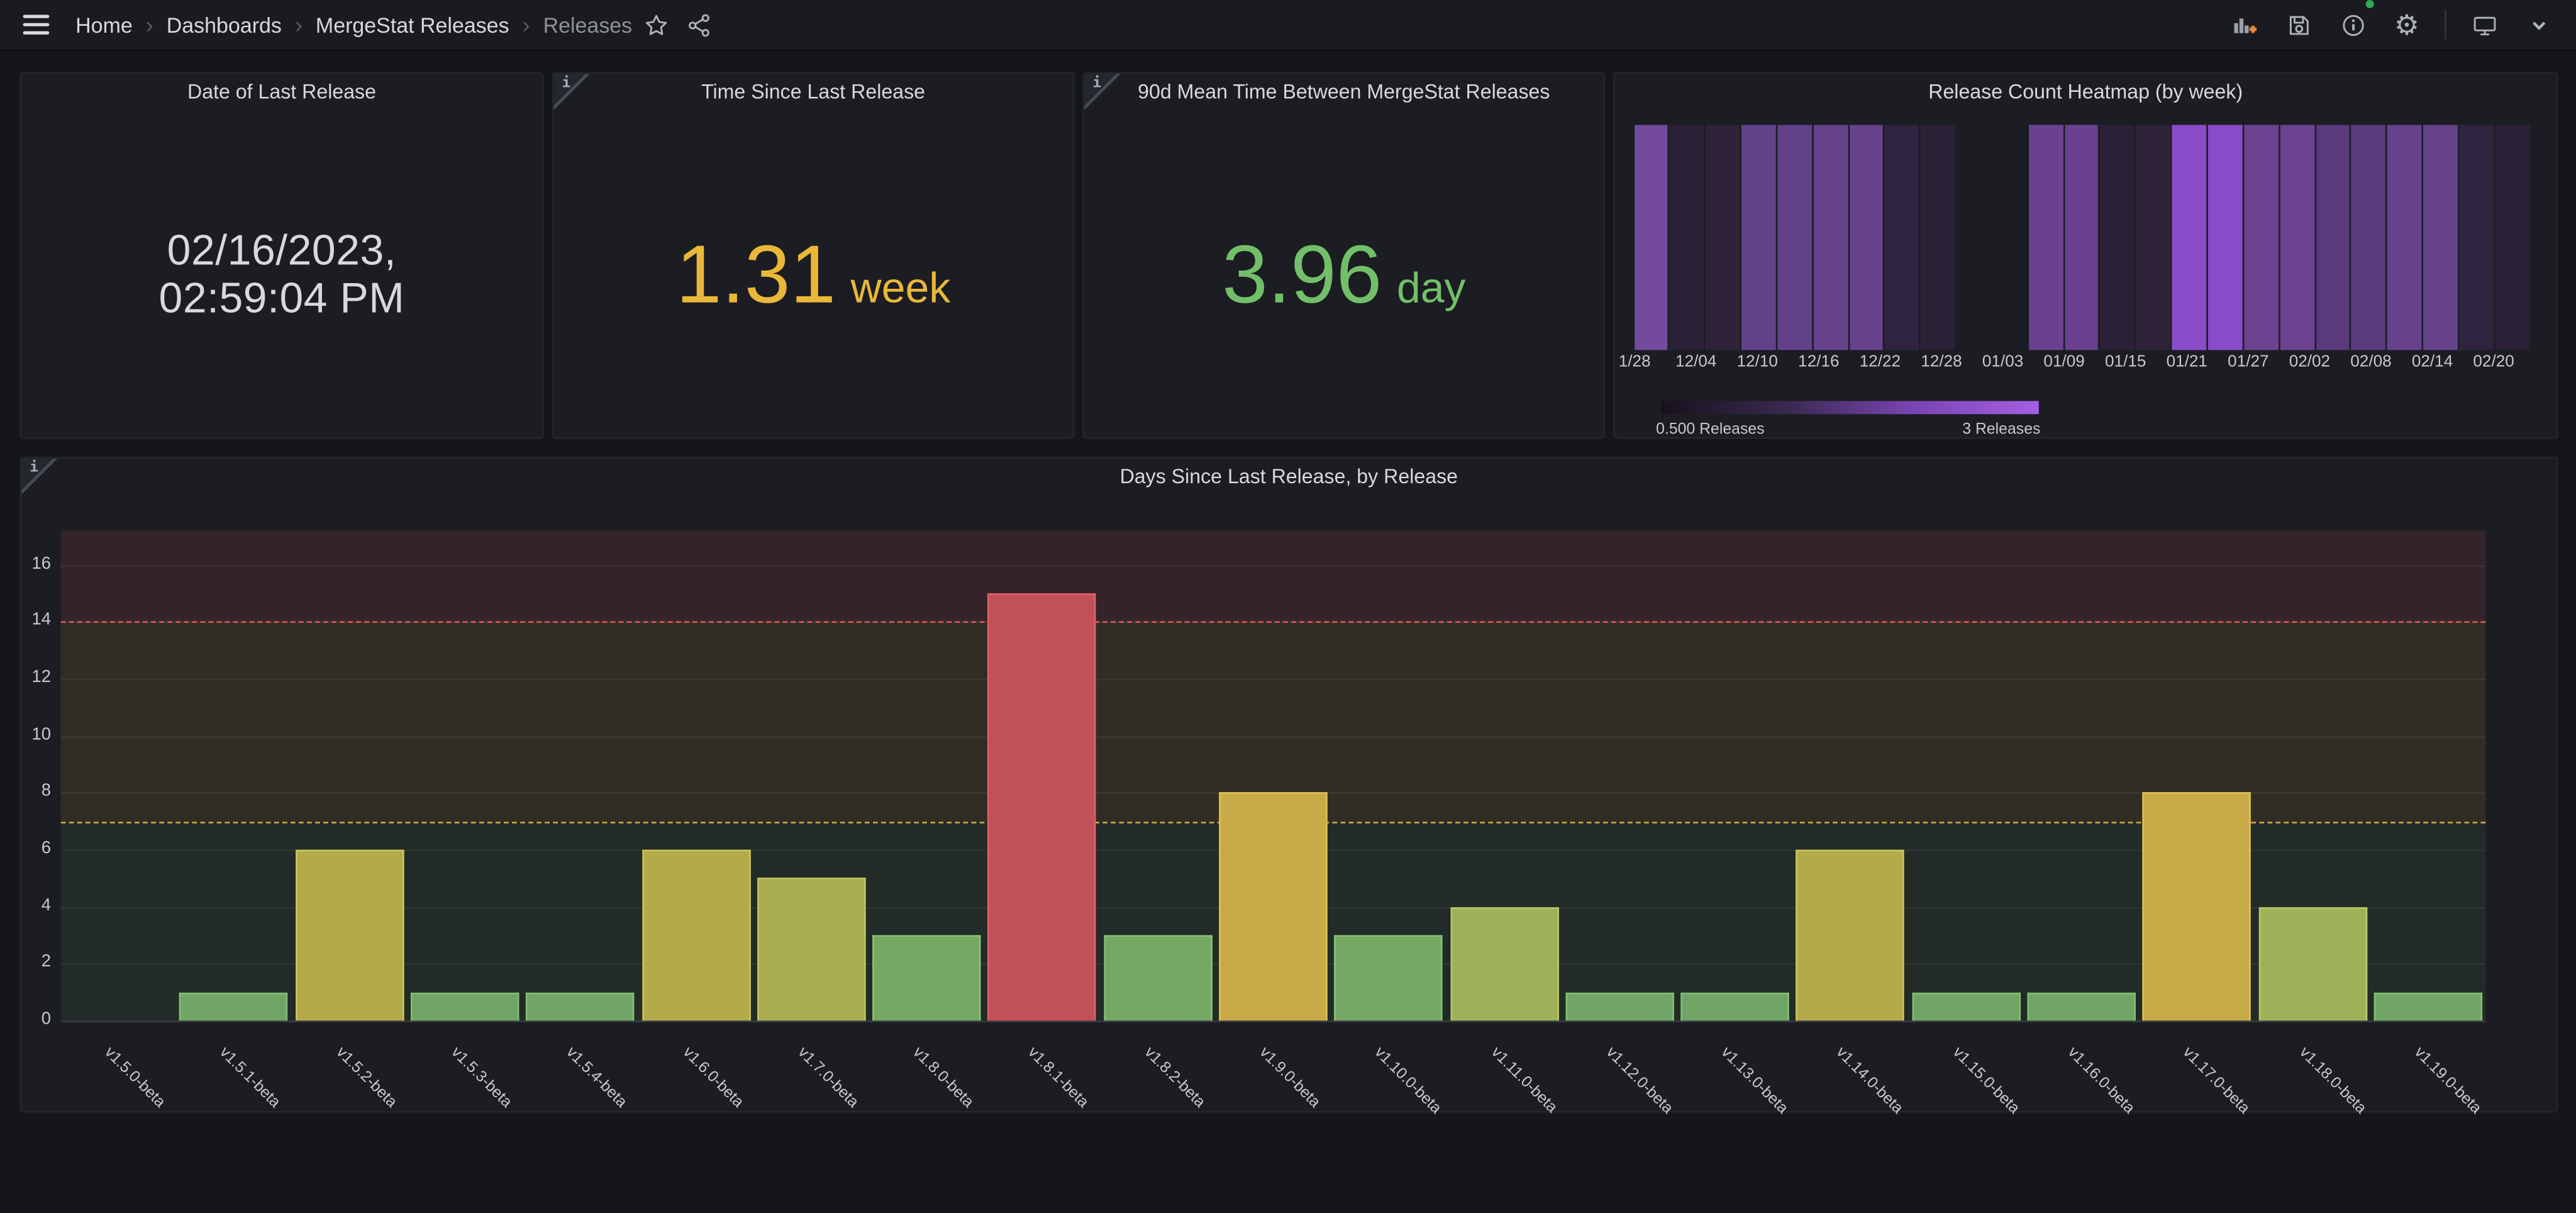 This screenshot has height=1213, width=2576. Describe the element at coordinates (104, 24) in the screenshot. I see `breadcrumb-home: Home` at that location.